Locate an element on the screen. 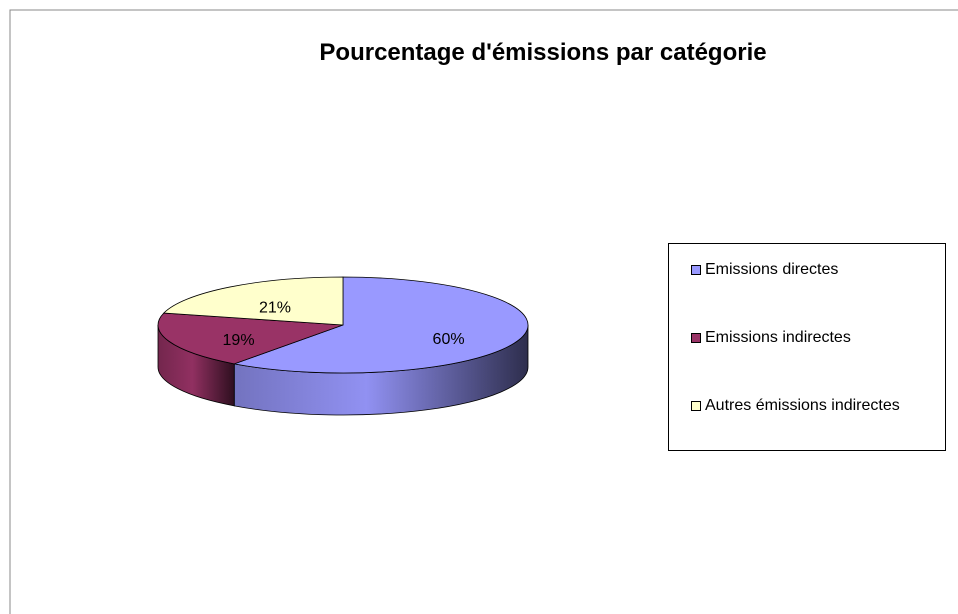 The width and height of the screenshot is (958, 614). legend-item: Autres émissions indirectes is located at coordinates (816, 405).